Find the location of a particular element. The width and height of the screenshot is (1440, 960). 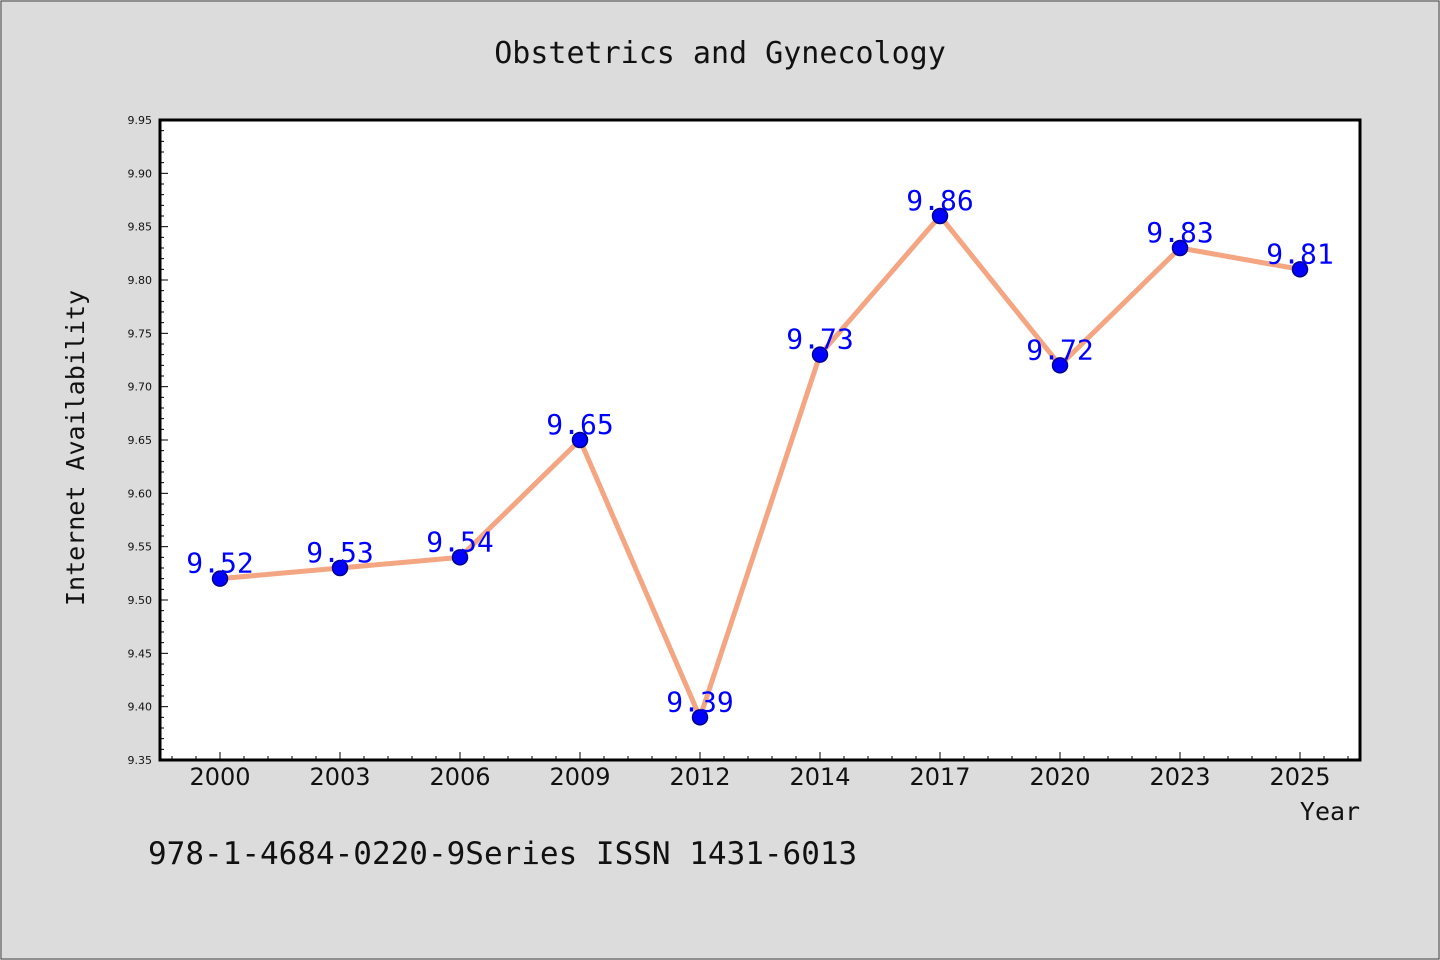

x-tick-label: 2017 is located at coordinates (939, 777).